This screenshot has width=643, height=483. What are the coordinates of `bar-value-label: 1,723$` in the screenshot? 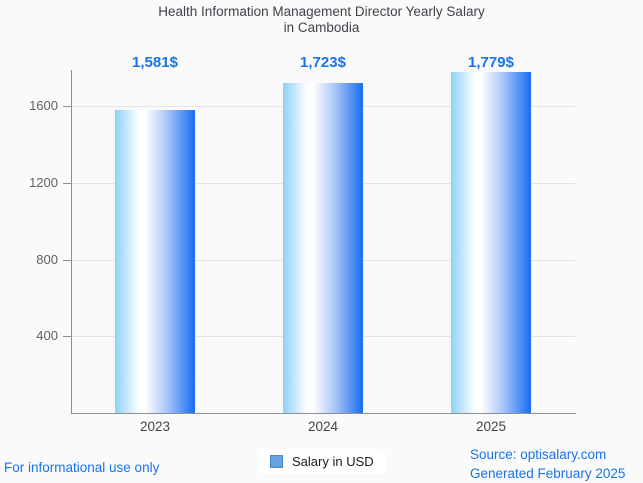 It's located at (323, 62).